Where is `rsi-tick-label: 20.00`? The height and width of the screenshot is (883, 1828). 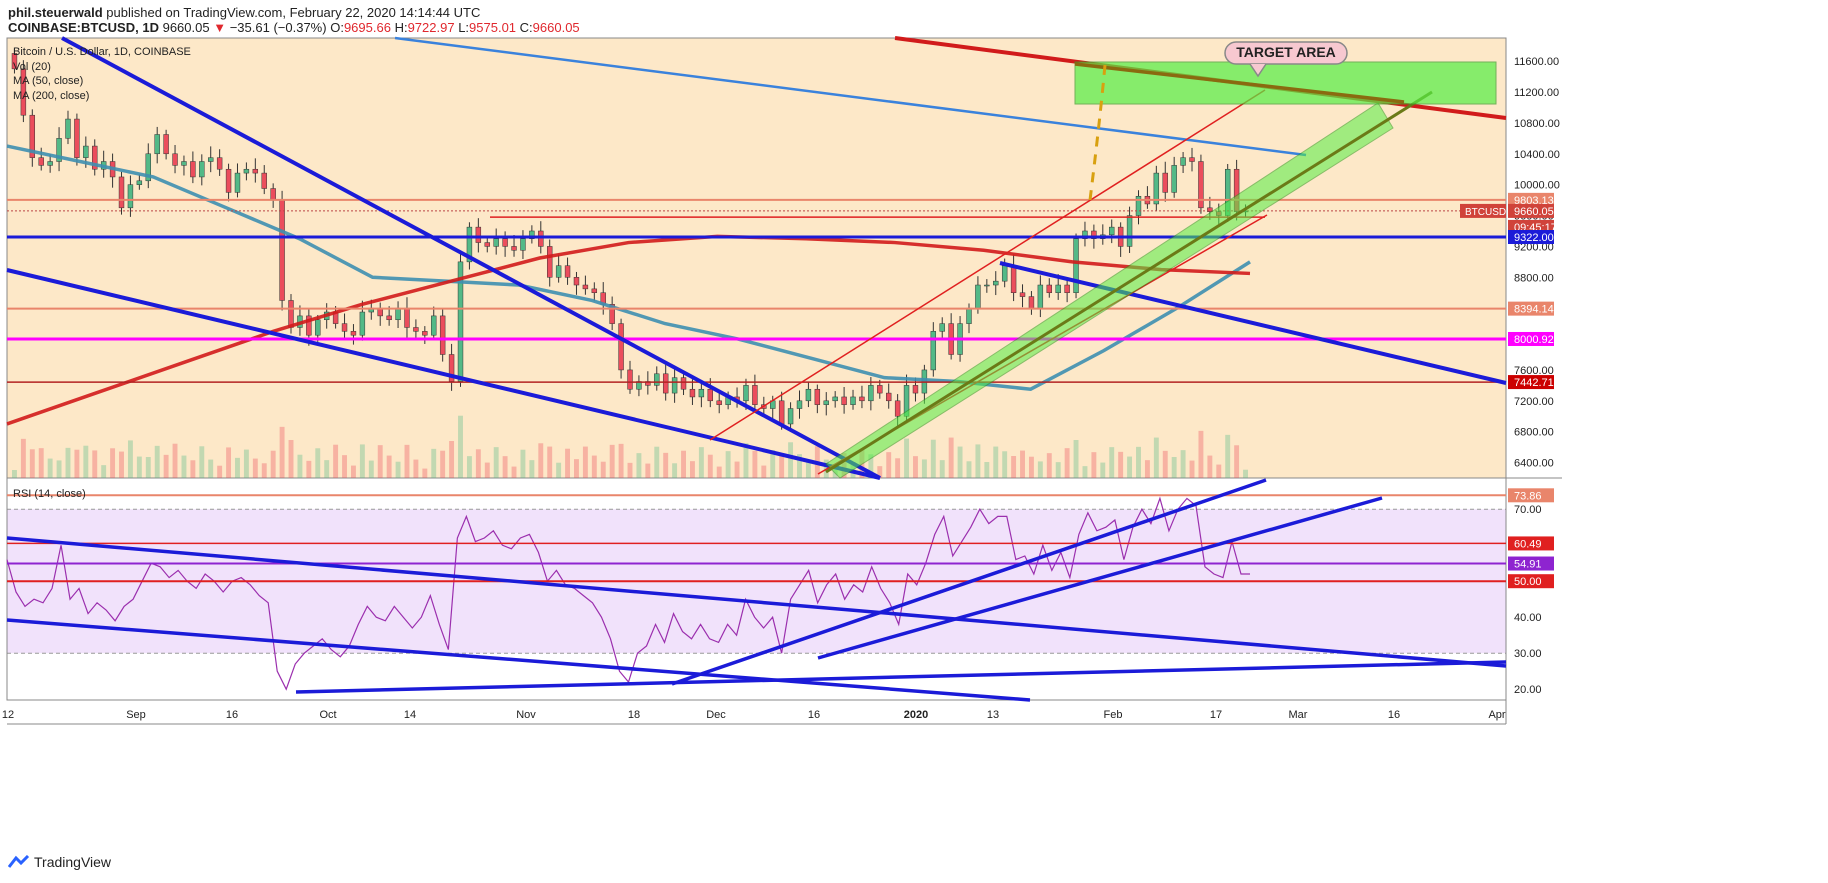 rsi-tick-label: 20.00 is located at coordinates (1528, 690).